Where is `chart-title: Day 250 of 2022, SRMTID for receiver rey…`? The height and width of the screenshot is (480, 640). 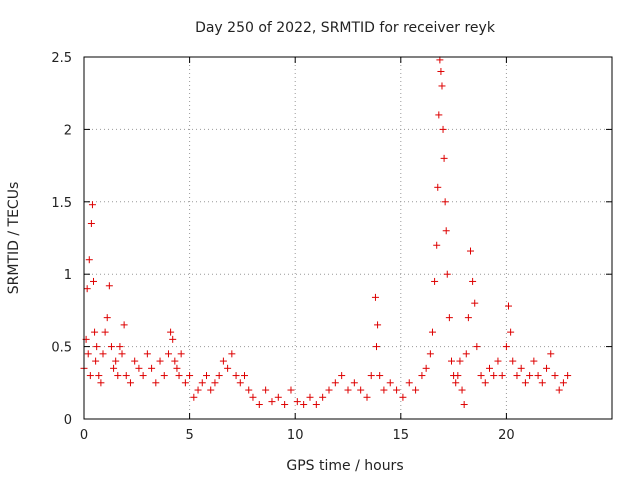 chart-title: Day 250 of 2022, SRMTID for receiver rey… is located at coordinates (345, 28).